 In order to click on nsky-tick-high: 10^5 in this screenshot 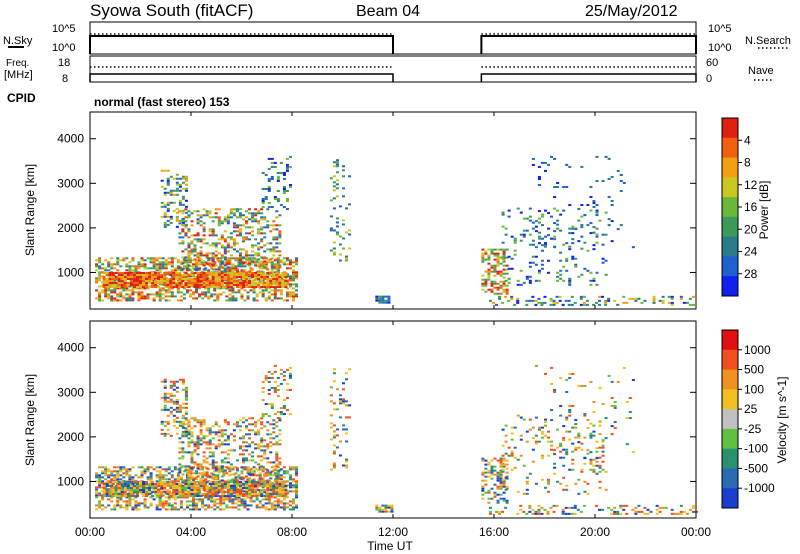, I will do `click(64, 29)`.